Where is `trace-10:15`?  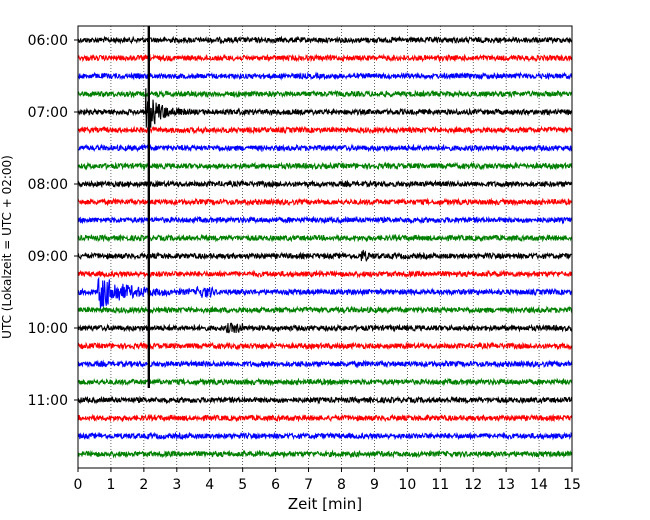 trace-10:15 is located at coordinates (325, 346).